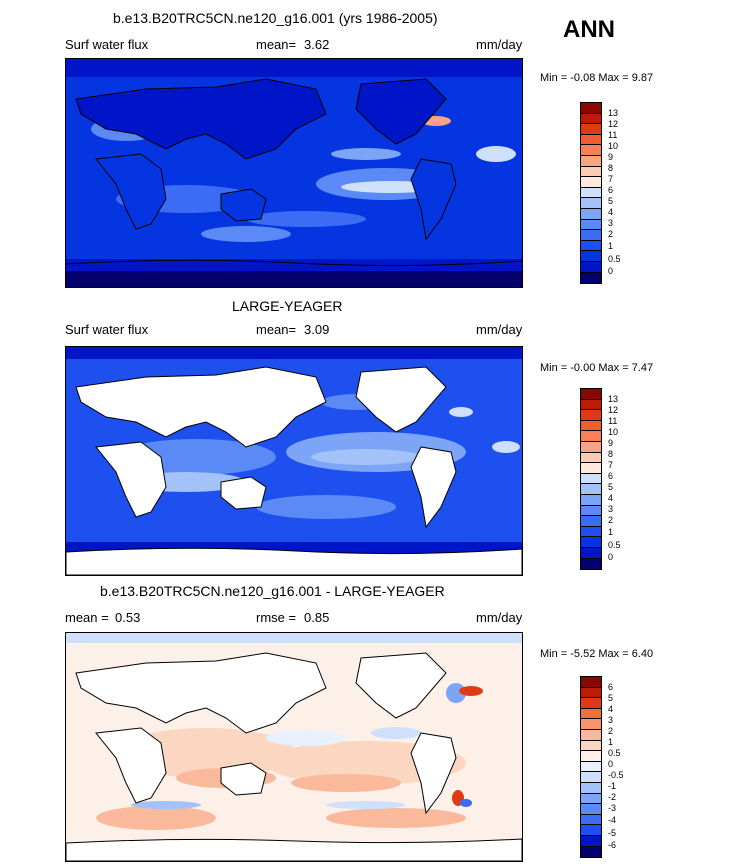 Image resolution: width=733 pixels, height=866 pixels. I want to click on cb3-label: -4, so click(612, 820).